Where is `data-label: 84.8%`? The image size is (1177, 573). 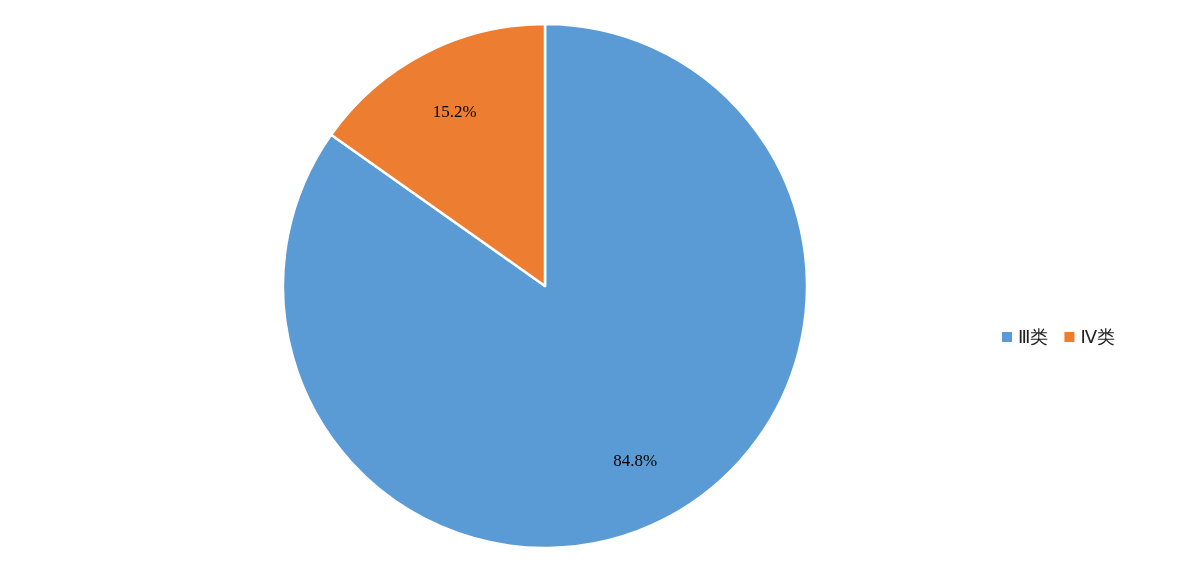 data-label: 84.8% is located at coordinates (635, 461).